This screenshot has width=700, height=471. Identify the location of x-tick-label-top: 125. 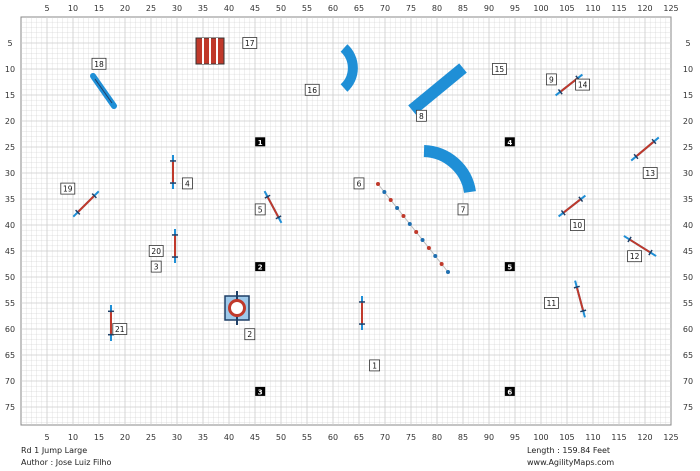
(670, 8).